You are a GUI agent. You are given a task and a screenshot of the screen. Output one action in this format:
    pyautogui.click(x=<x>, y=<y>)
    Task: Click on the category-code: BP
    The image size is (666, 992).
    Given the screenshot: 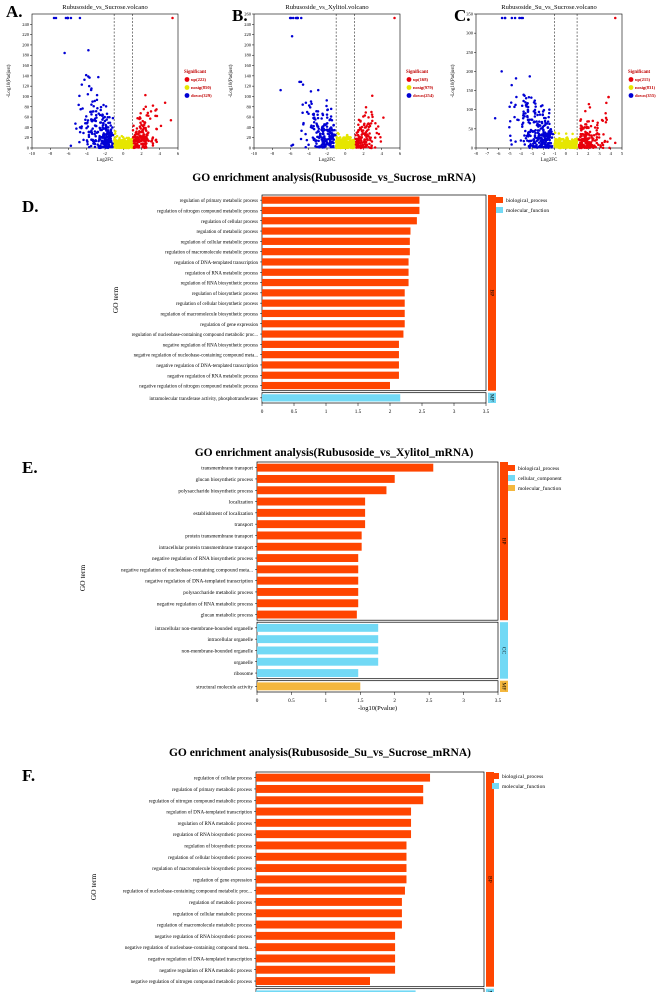 What is the action you would take?
    pyautogui.click(x=504, y=541)
    